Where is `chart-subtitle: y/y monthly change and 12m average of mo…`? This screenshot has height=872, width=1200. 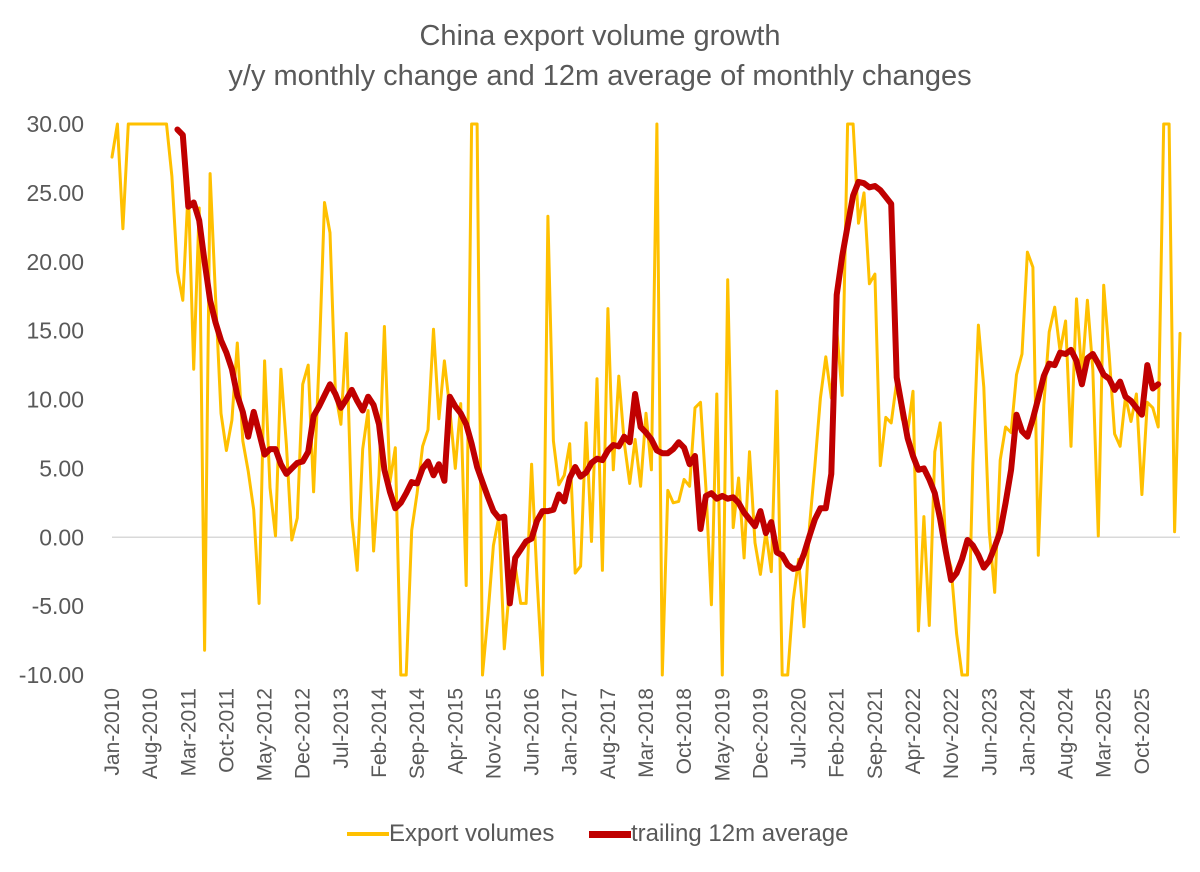 chart-subtitle: y/y monthly change and 12m average of mo… is located at coordinates (600, 76).